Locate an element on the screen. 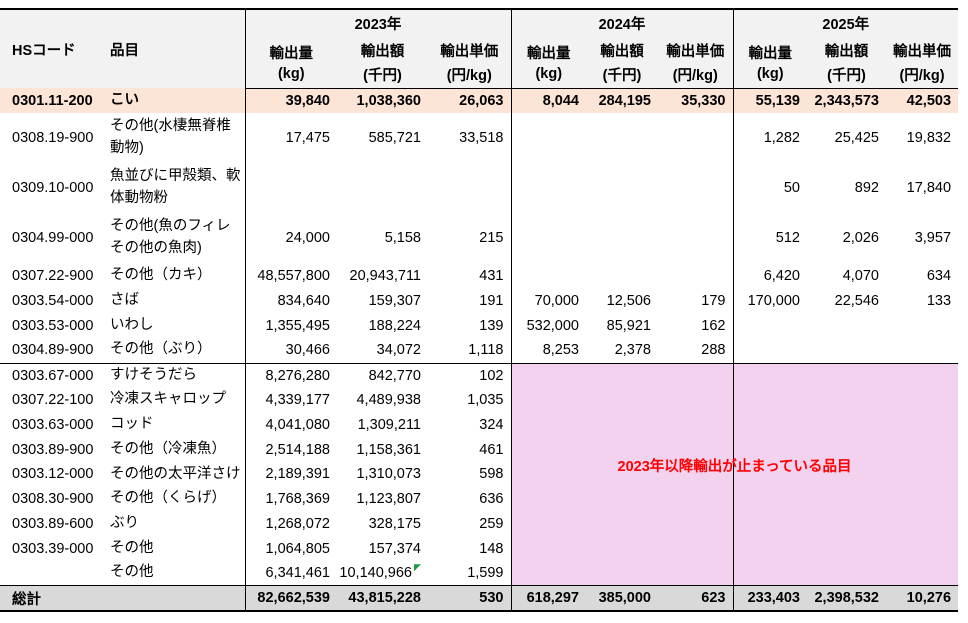 This screenshot has width=968, height=623. cell-value: 512 is located at coordinates (769, 238).